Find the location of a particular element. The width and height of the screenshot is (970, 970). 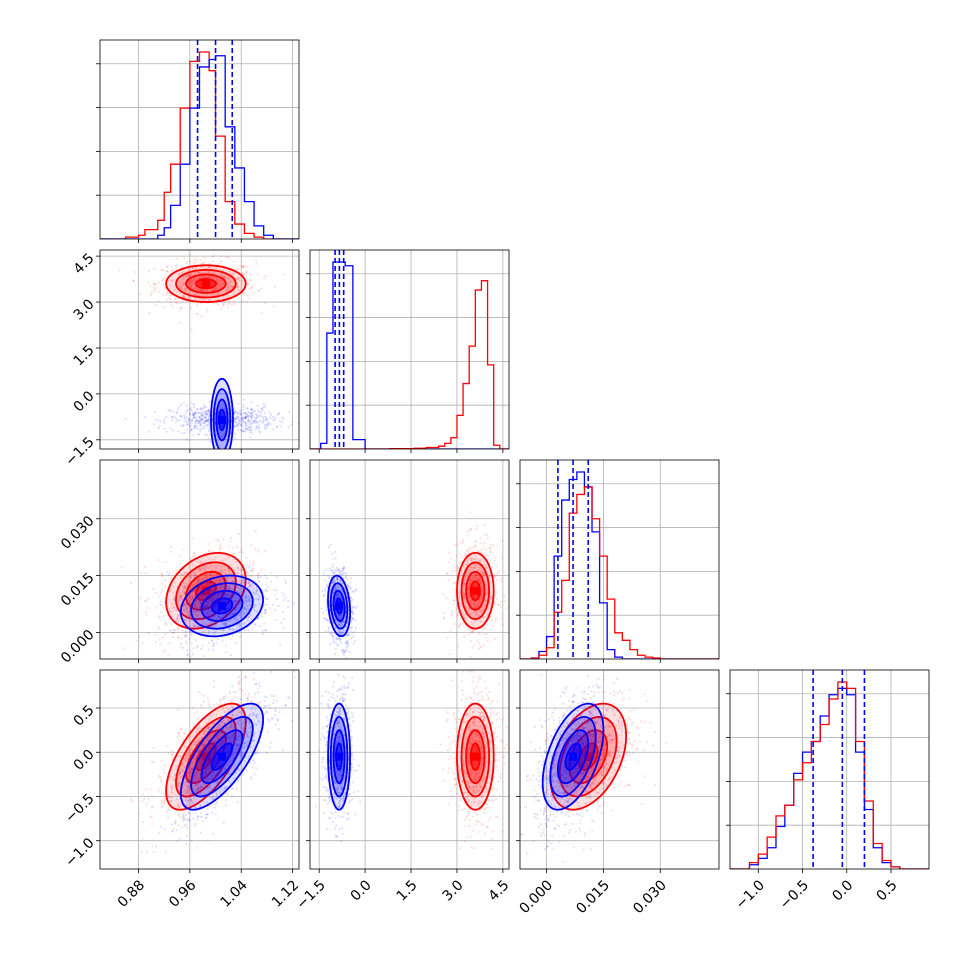

y-tick-label-1-0: −1.5 is located at coordinates (79, 451).